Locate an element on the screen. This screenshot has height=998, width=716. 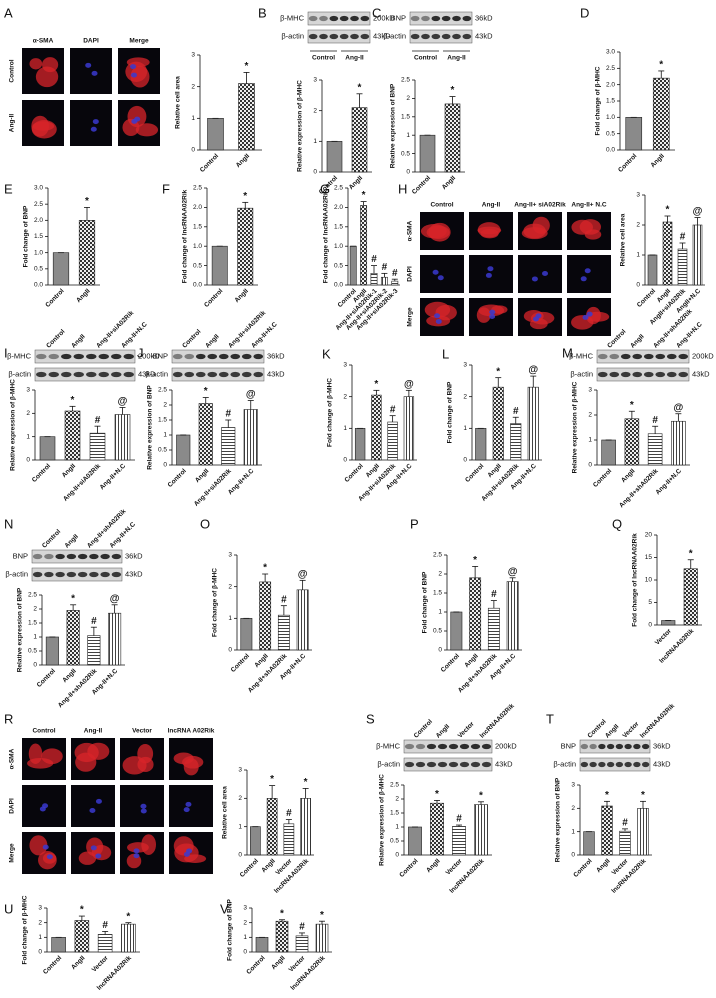
y-tick-label: 0.0 is located at coordinates (197, 285).